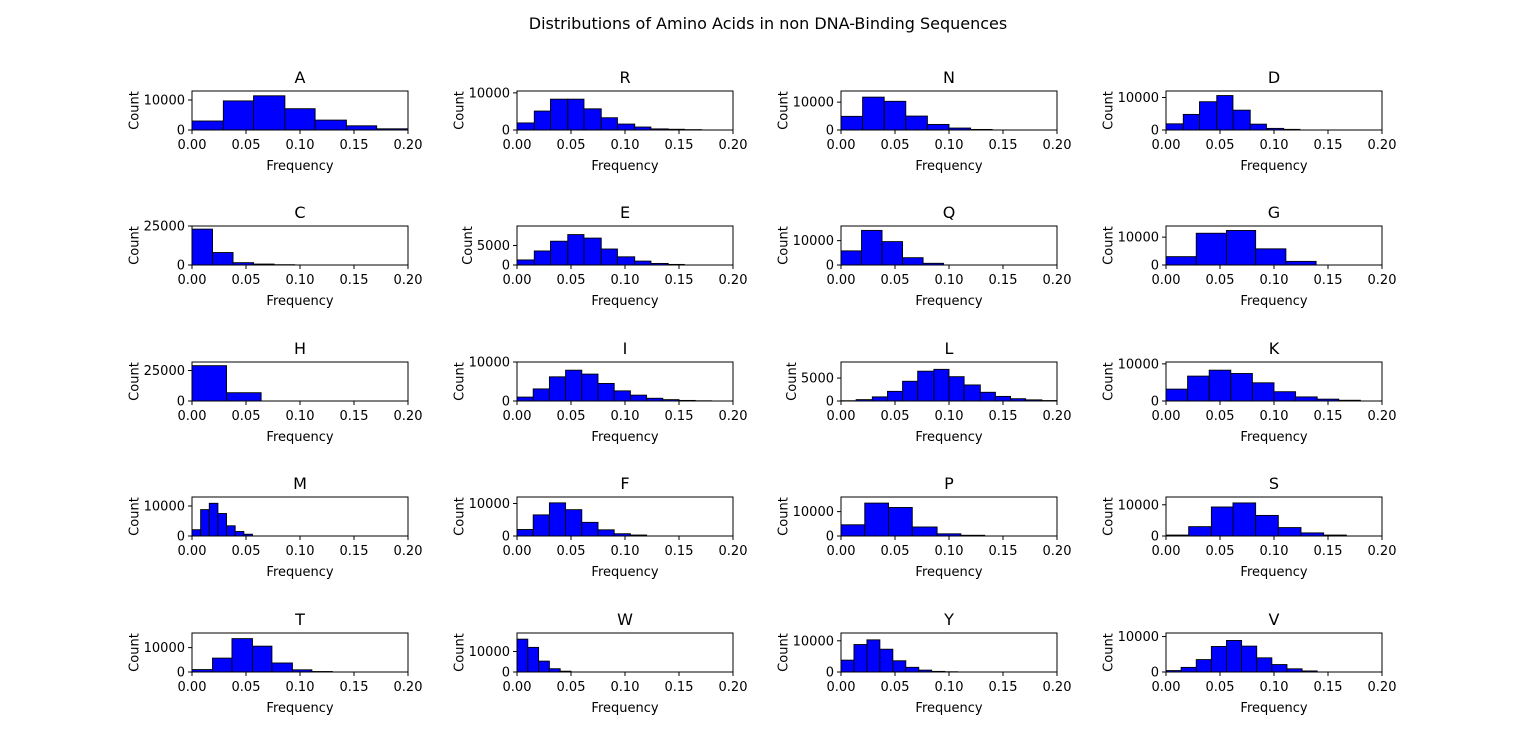 The image size is (1536, 754). I want to click on panel-title: Y, so click(948, 619).